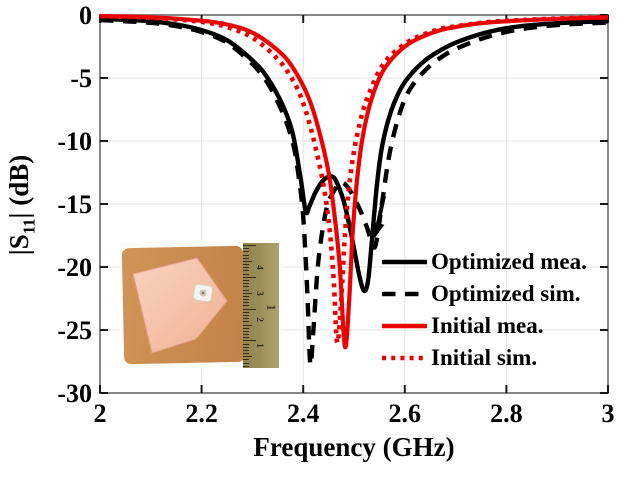 Image resolution: width=625 pixels, height=481 pixels. Describe the element at coordinates (81, 78) in the screenshot. I see `y-tick-label: -5` at that location.